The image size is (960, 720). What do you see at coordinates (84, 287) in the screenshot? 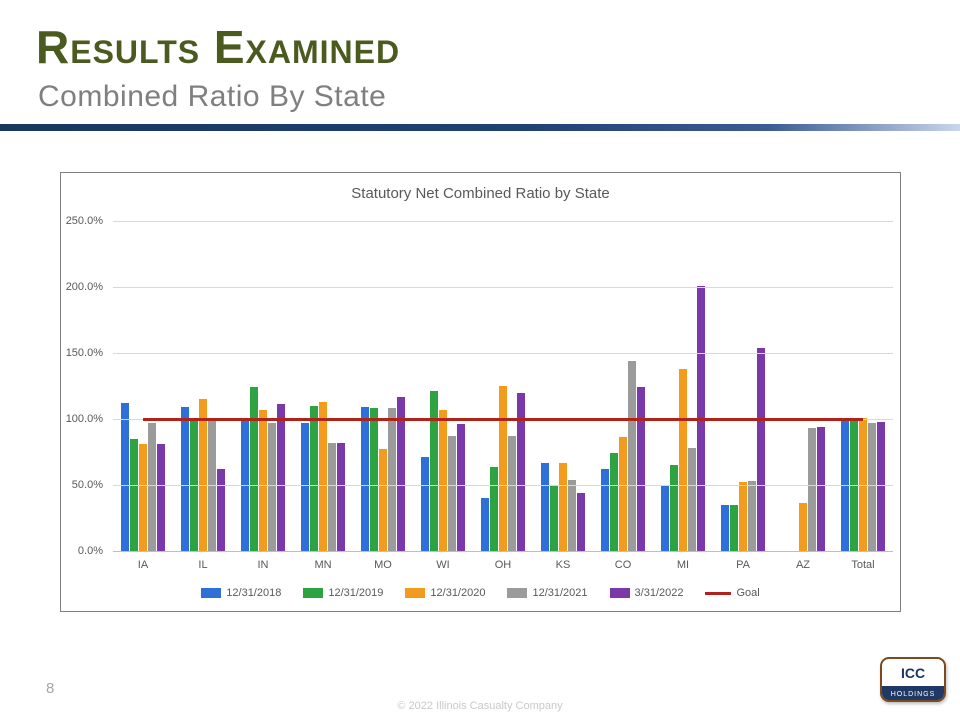
I see `y-axis-tick-label: 200.0%` at bounding box center [84, 287].